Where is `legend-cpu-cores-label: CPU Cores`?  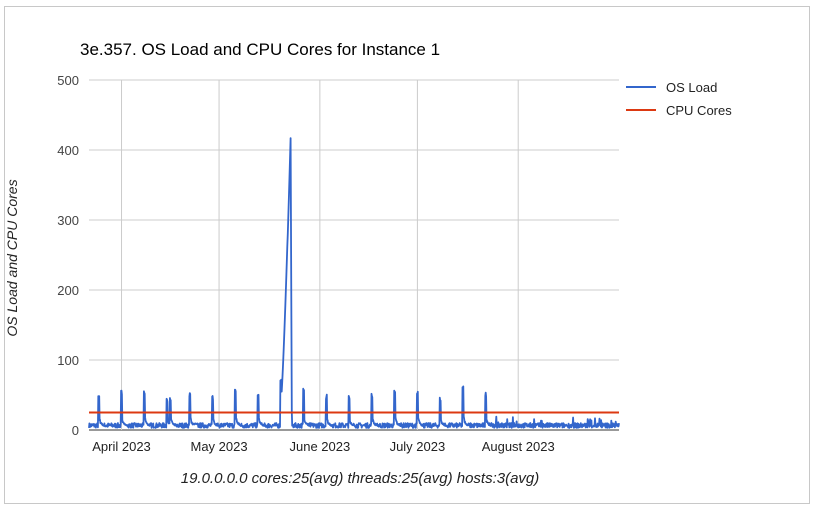
legend-cpu-cores-label: CPU Cores is located at coordinates (699, 110).